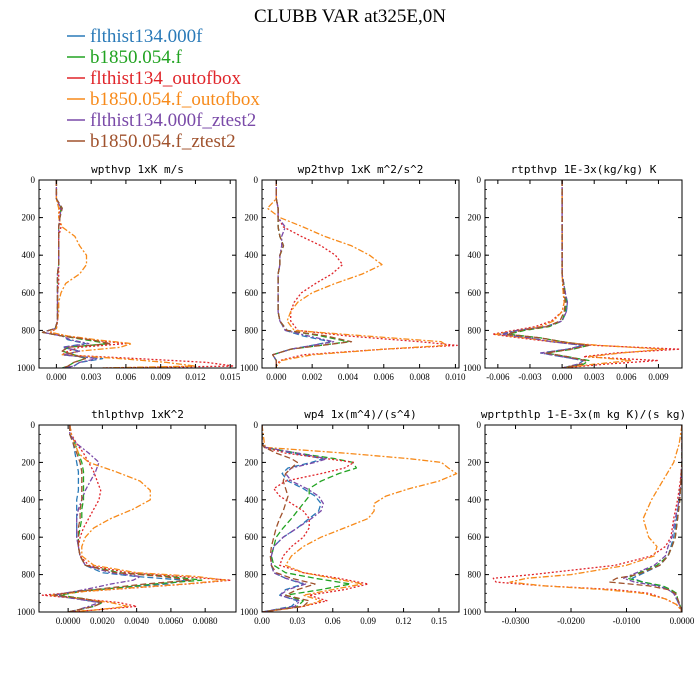 The height and width of the screenshot is (700, 700). Describe the element at coordinates (360, 414) in the screenshot. I see `panel-title: wp4 1x(m^4)/(s^4)` at that location.